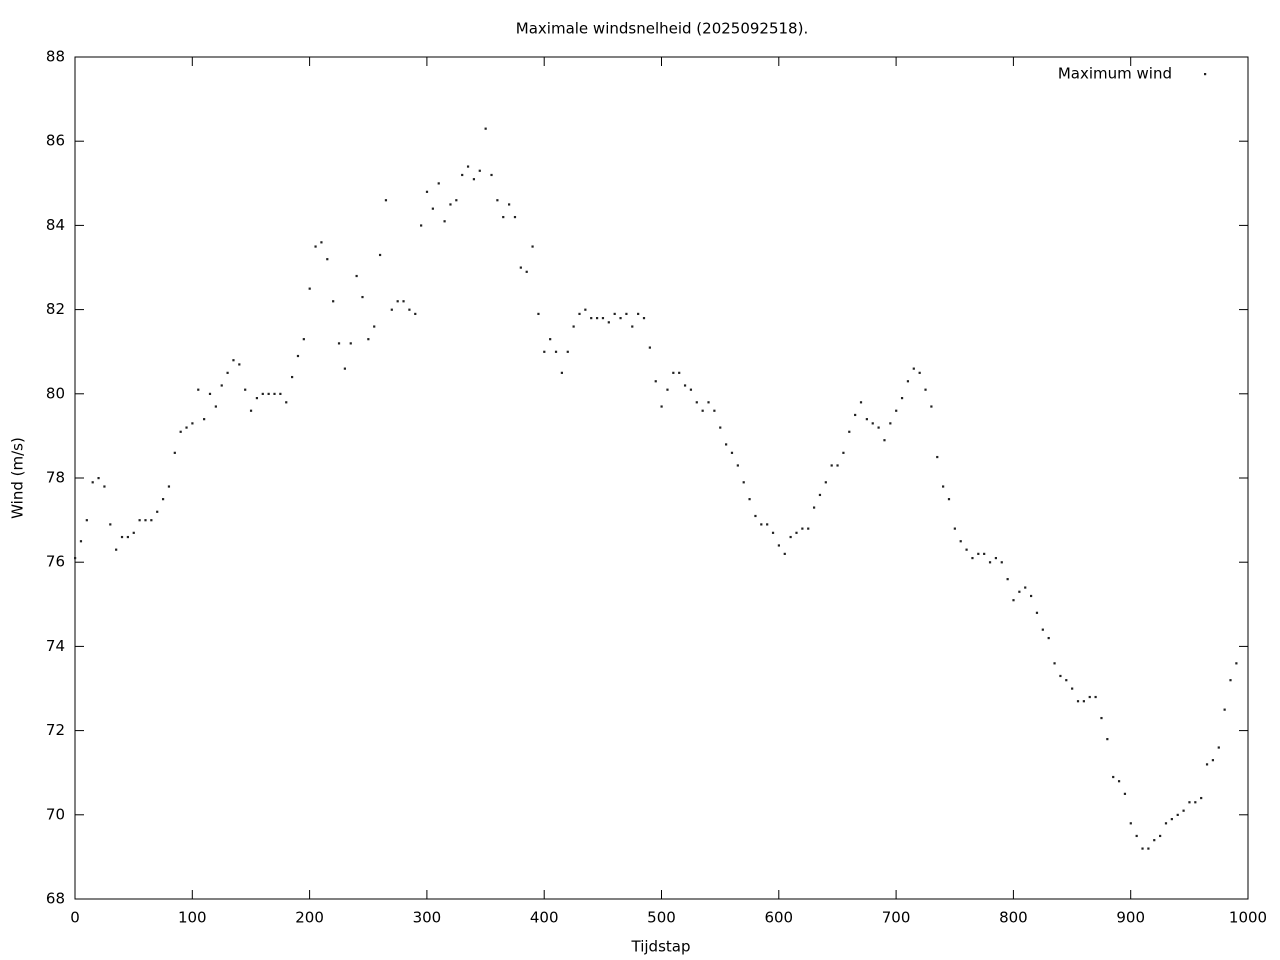 This screenshot has width=1280, height=960. What do you see at coordinates (55, 309) in the screenshot?
I see `y-tick-label: 82` at bounding box center [55, 309].